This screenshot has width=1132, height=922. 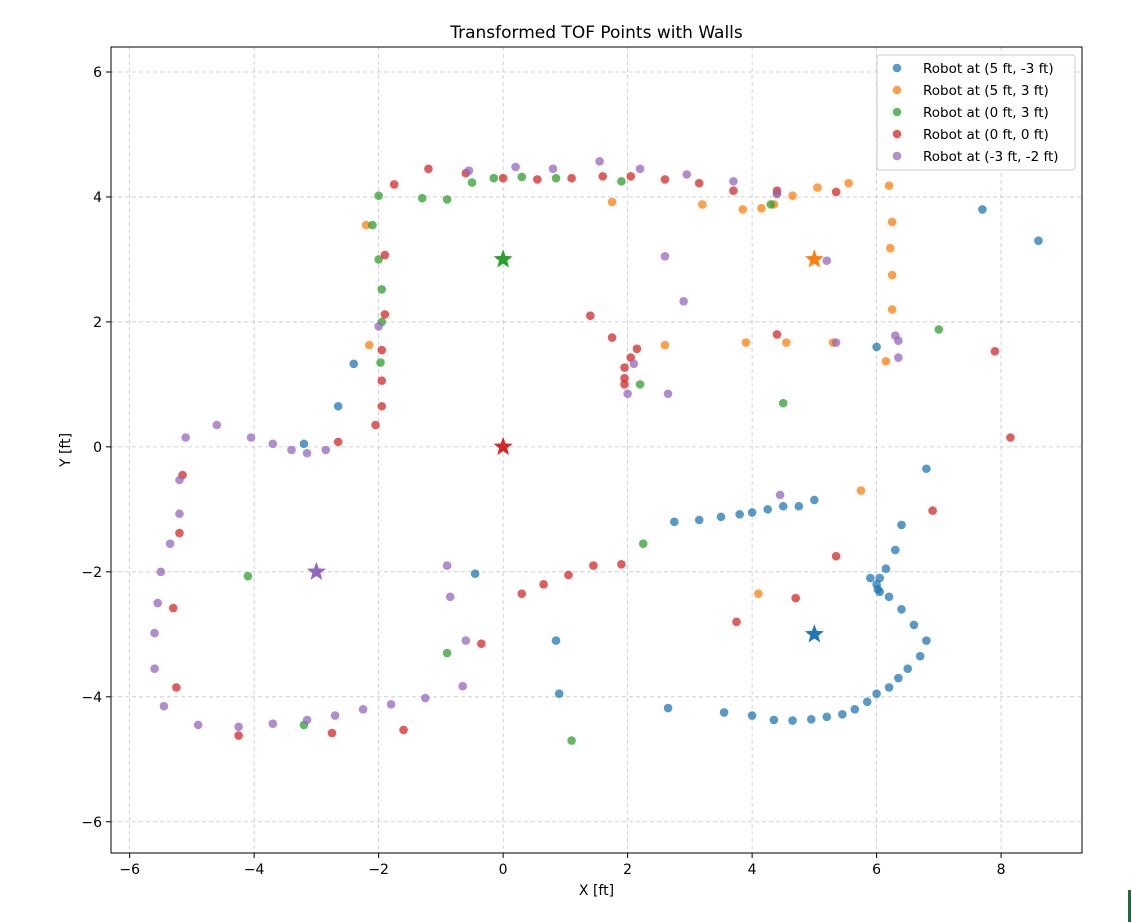 What do you see at coordinates (503, 870) in the screenshot?
I see `x-tick-label: 0` at bounding box center [503, 870].